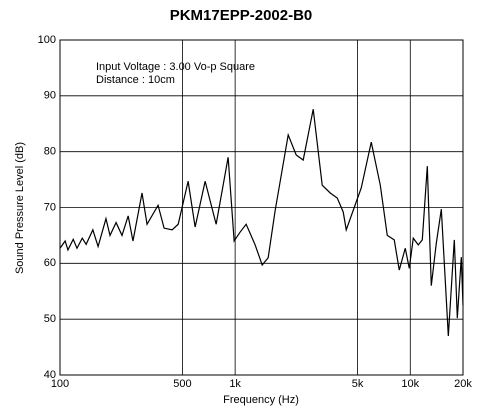  I want to click on x-tick-label: 20k, so click(463, 384).